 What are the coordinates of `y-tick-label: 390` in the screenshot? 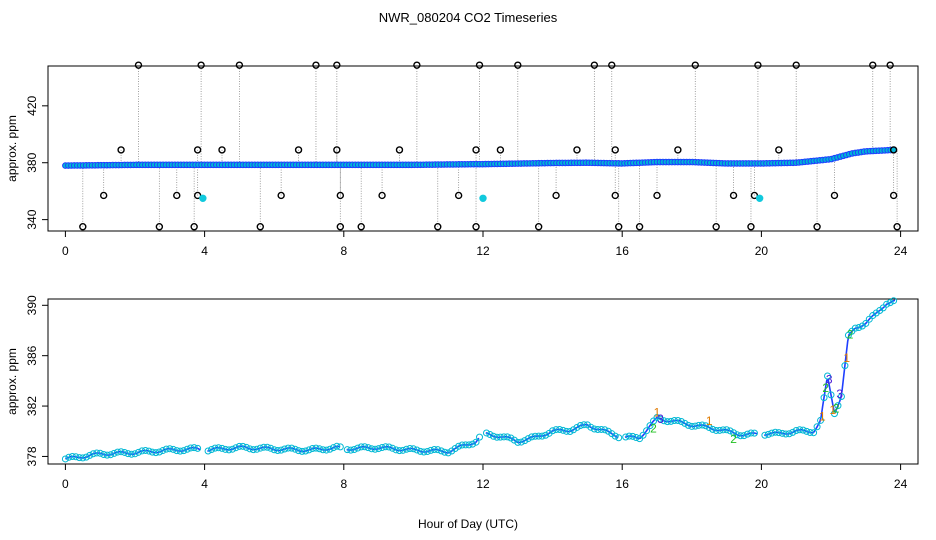 It's located at (32, 305).